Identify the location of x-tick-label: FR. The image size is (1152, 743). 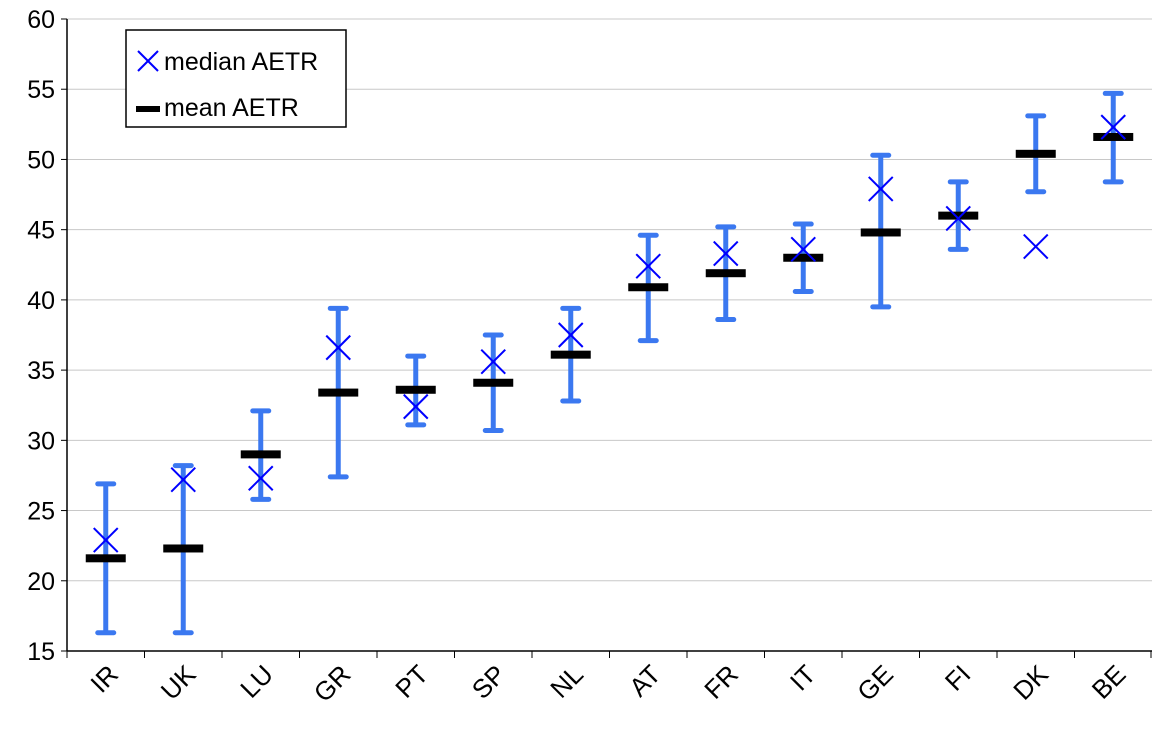
(721, 682).